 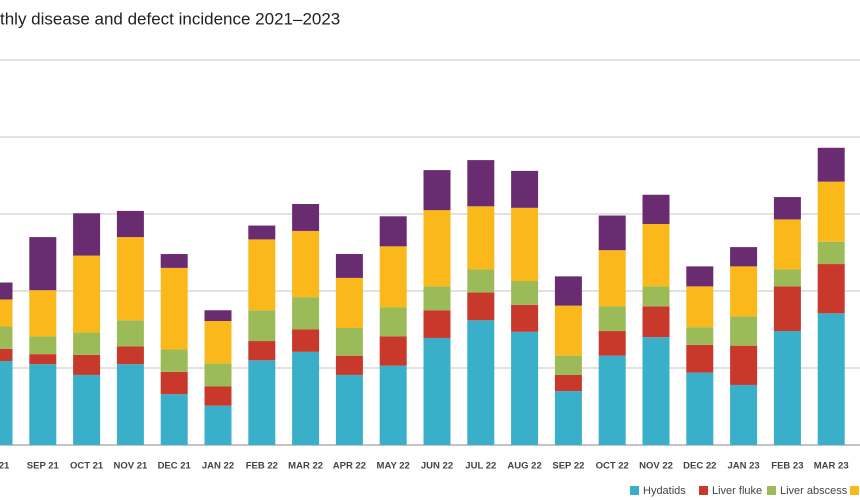 I want to click on x-tick-label: G 21, so click(x=5, y=466).